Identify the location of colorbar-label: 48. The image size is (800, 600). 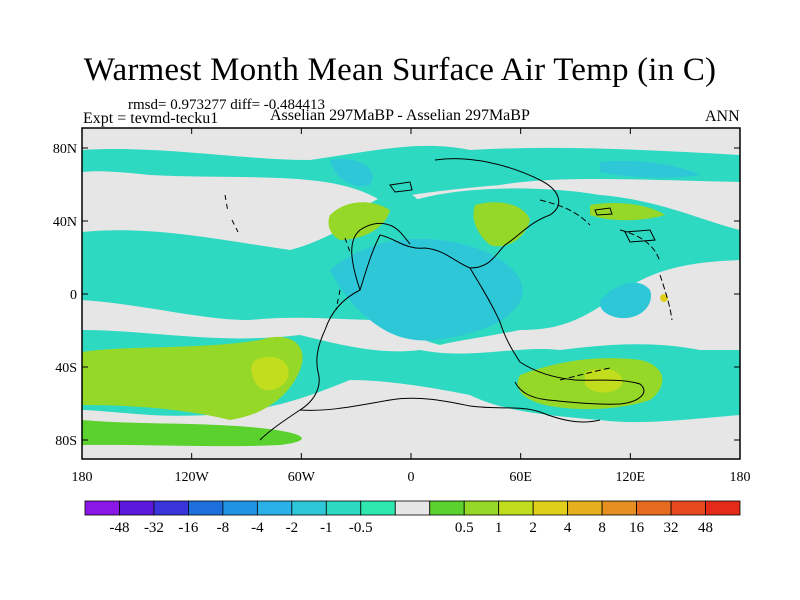
(705, 528).